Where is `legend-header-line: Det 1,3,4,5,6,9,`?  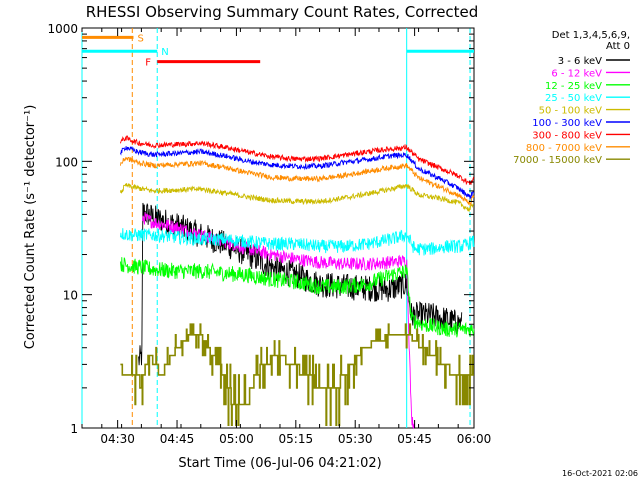
legend-header-line: Det 1,3,4,5,6,9, is located at coordinates (591, 35).